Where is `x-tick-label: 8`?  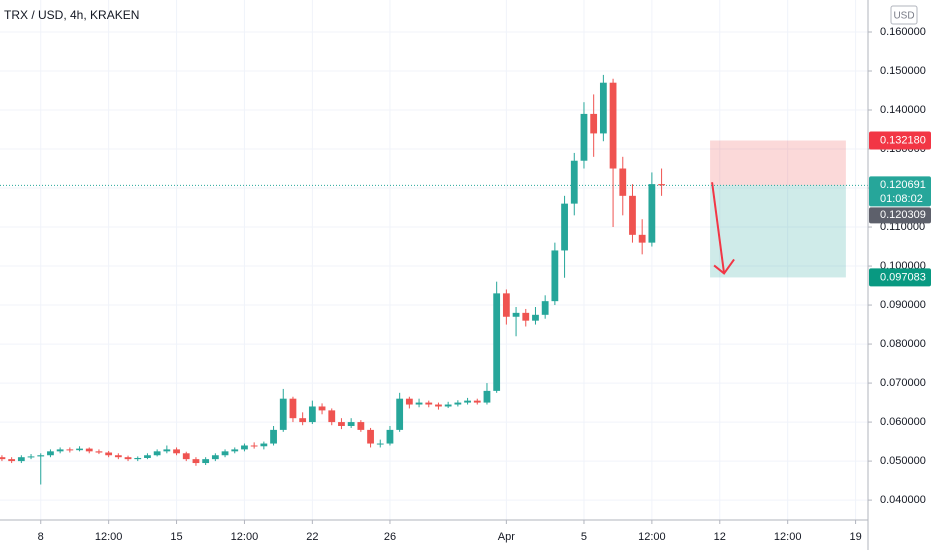
x-tick-label: 8 is located at coordinates (41, 537).